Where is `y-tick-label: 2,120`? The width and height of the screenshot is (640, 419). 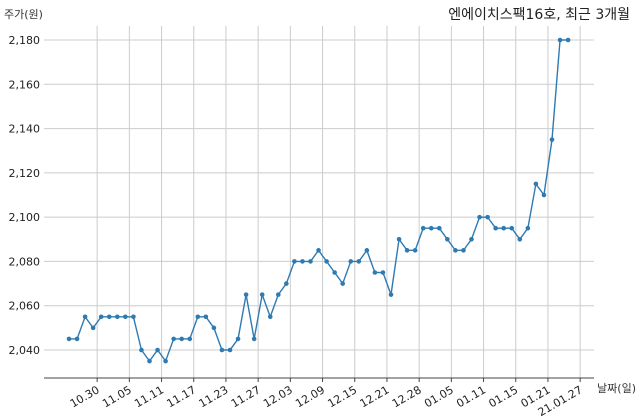
y-tick-label: 2,120 is located at coordinates (25, 173).